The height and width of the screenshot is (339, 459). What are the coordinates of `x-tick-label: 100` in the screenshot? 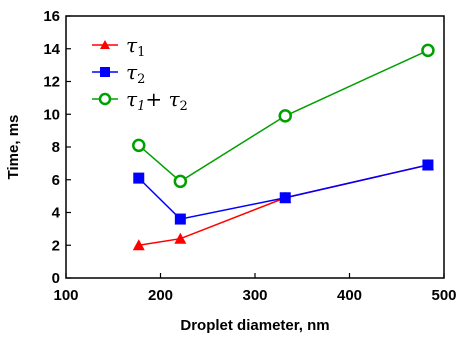 It's located at (65, 295).